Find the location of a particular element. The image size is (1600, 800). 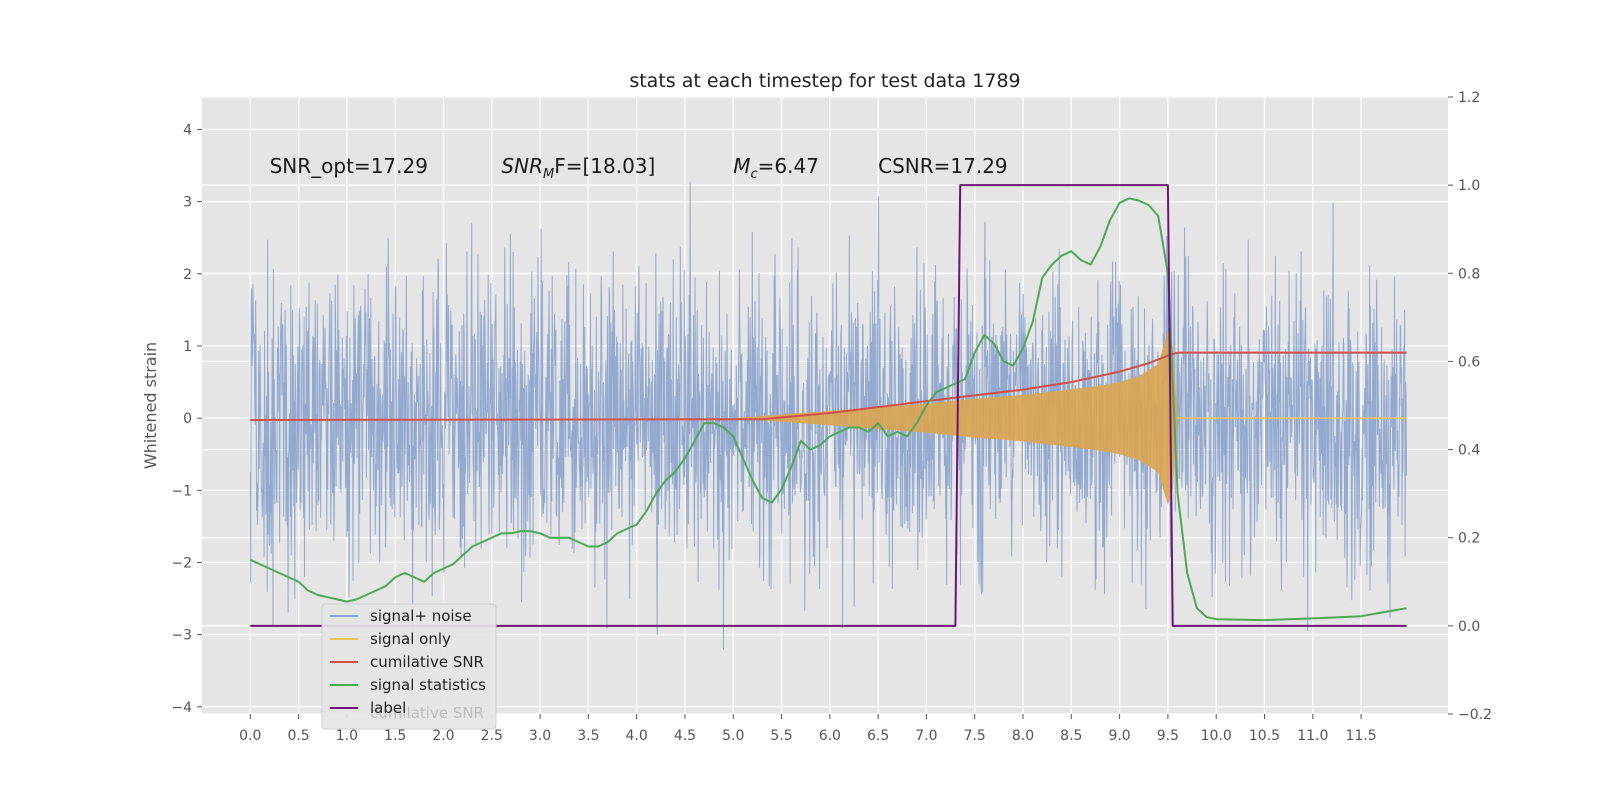

x-tick-label: 9.0 is located at coordinates (1119, 736).